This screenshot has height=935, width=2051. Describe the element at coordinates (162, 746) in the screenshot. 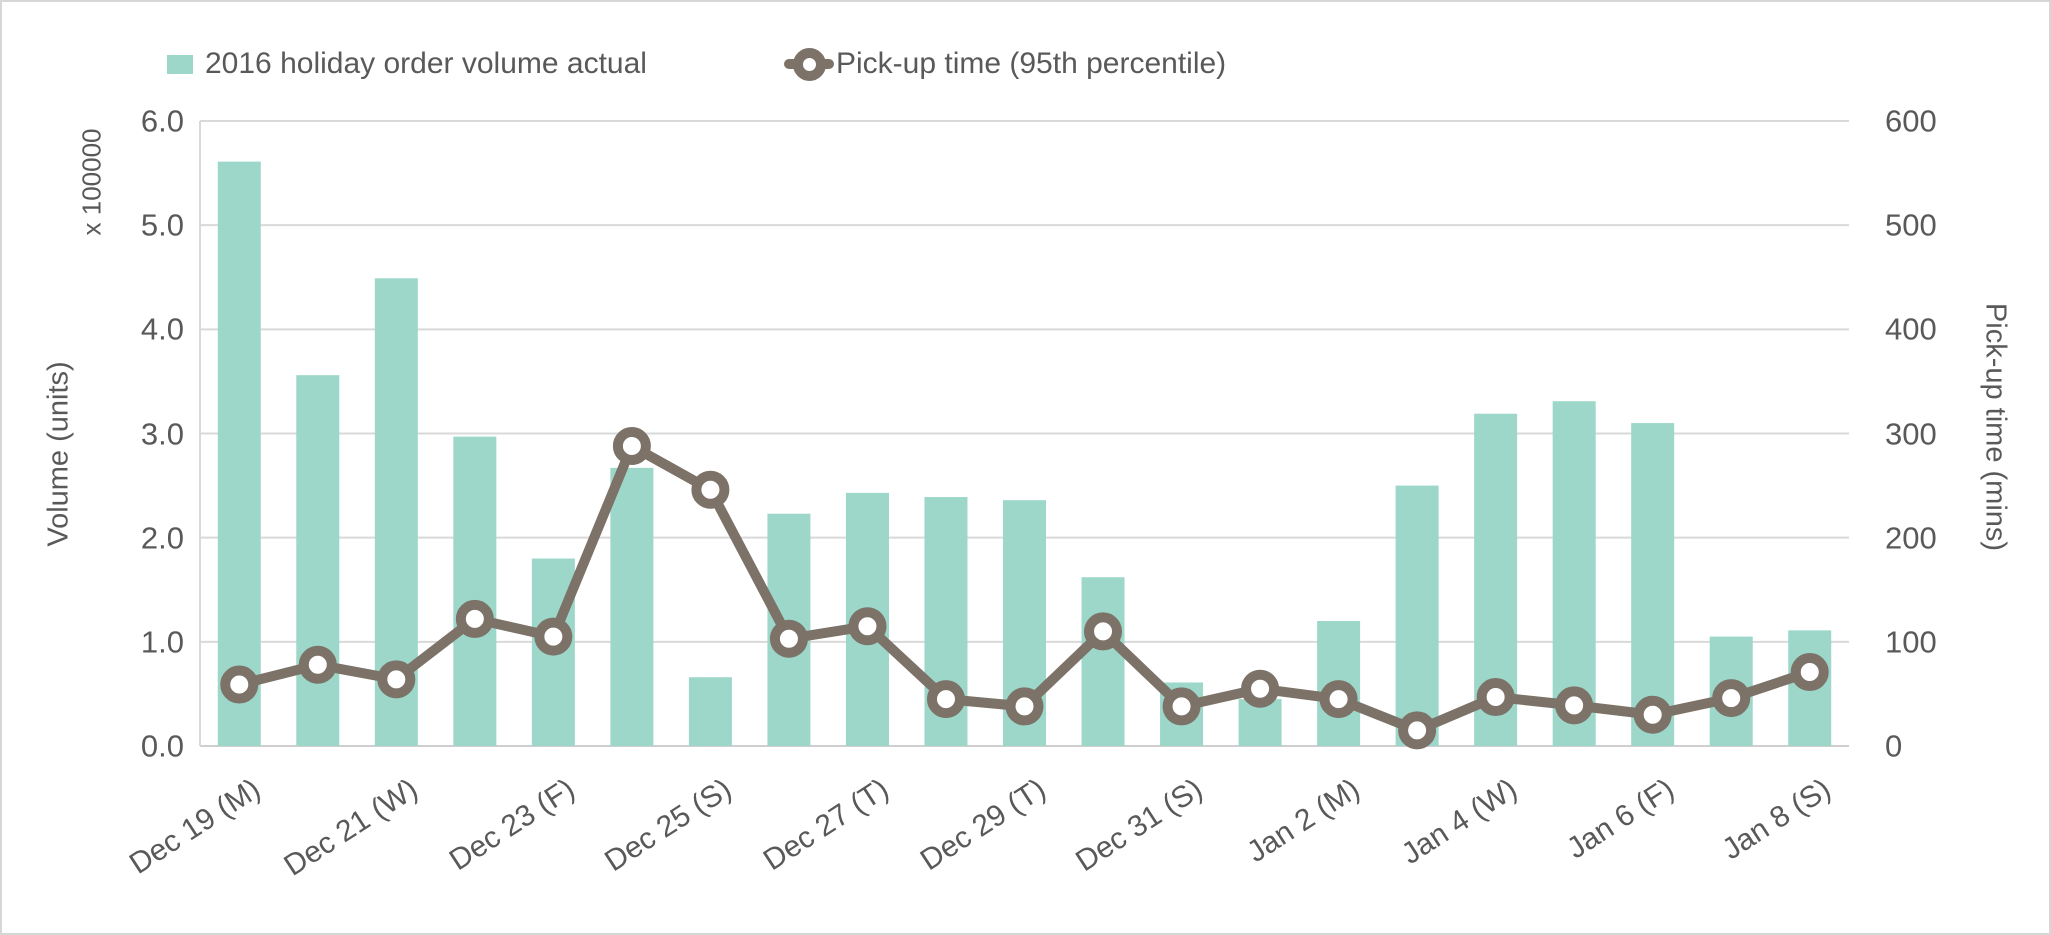

I see `left-y-tick-label: 0.0` at that location.